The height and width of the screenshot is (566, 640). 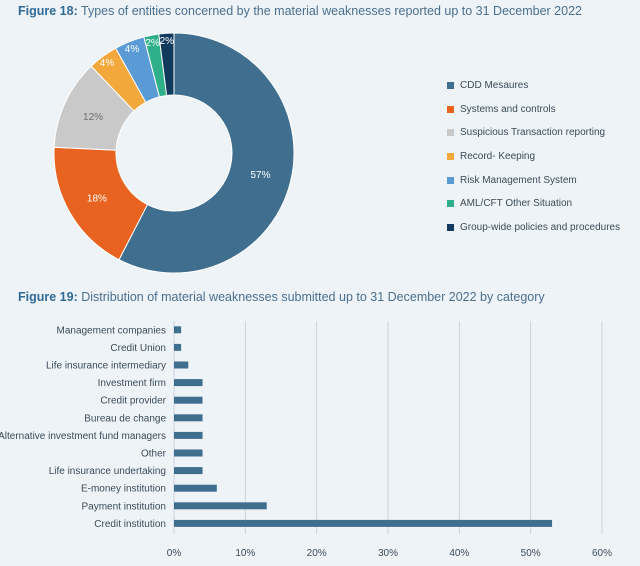 What do you see at coordinates (132, 383) in the screenshot?
I see `category-label-investment-firm: Investment firm` at bounding box center [132, 383].